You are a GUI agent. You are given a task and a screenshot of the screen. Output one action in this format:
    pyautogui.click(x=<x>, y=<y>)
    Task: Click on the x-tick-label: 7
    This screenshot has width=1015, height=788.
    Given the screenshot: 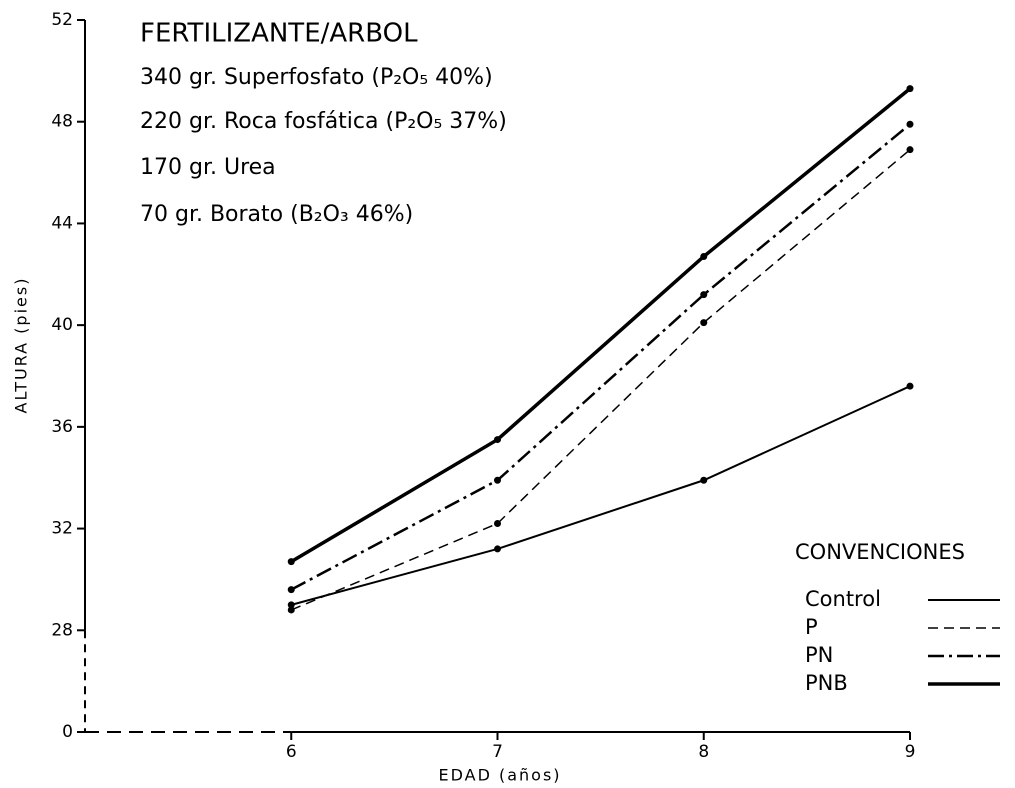 What is the action you would take?
    pyautogui.click(x=497, y=752)
    